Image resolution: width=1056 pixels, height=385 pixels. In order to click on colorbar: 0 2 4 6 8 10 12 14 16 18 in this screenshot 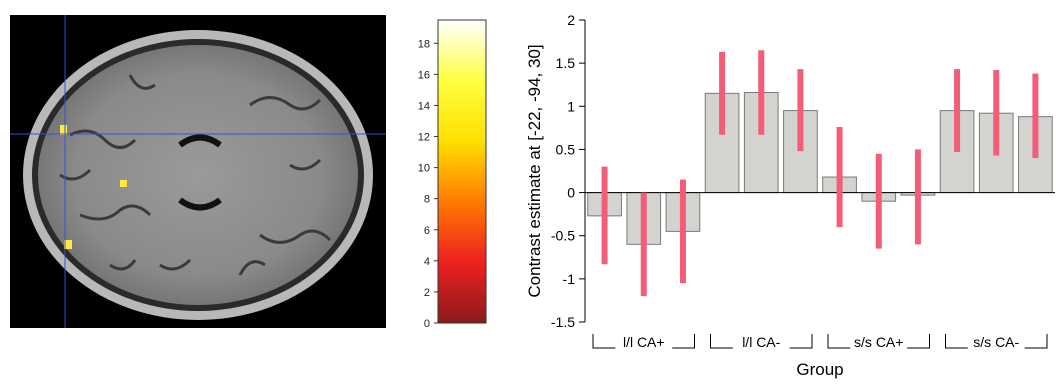, I will do `click(455, 170)`.